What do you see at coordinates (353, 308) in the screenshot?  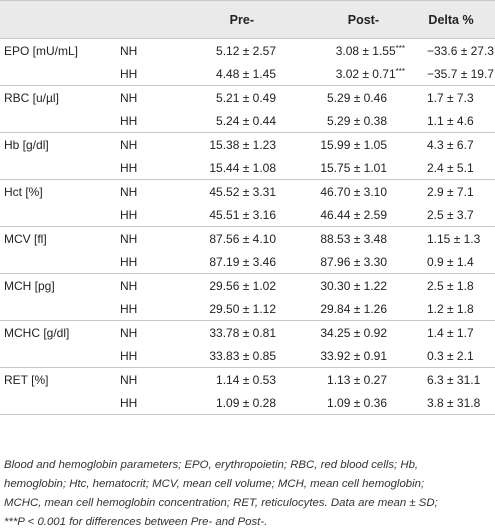 I see `post-value: 29.84 ± 1.26` at bounding box center [353, 308].